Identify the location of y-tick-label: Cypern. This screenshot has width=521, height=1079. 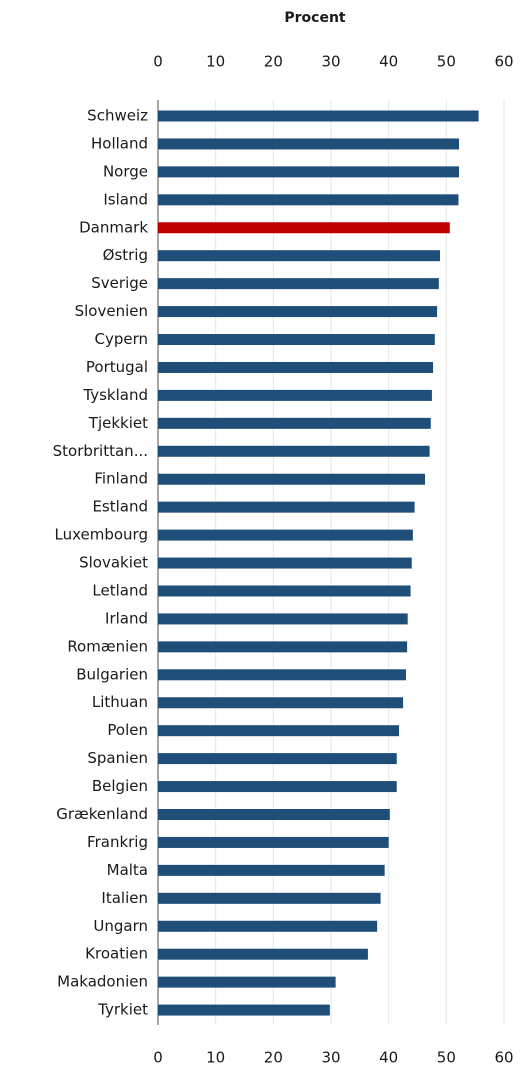
(121, 339).